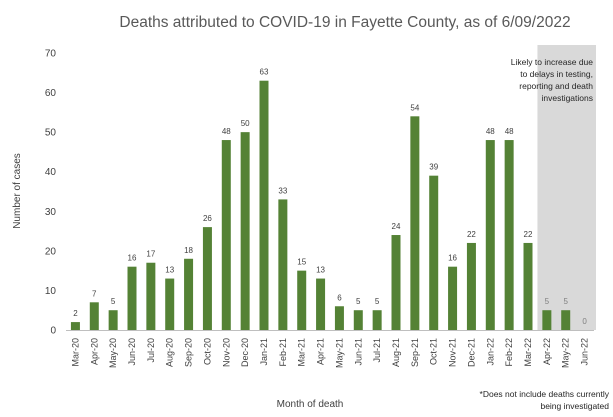  Describe the element at coordinates (301, 262) in the screenshot. I see `data-label: 15` at that location.